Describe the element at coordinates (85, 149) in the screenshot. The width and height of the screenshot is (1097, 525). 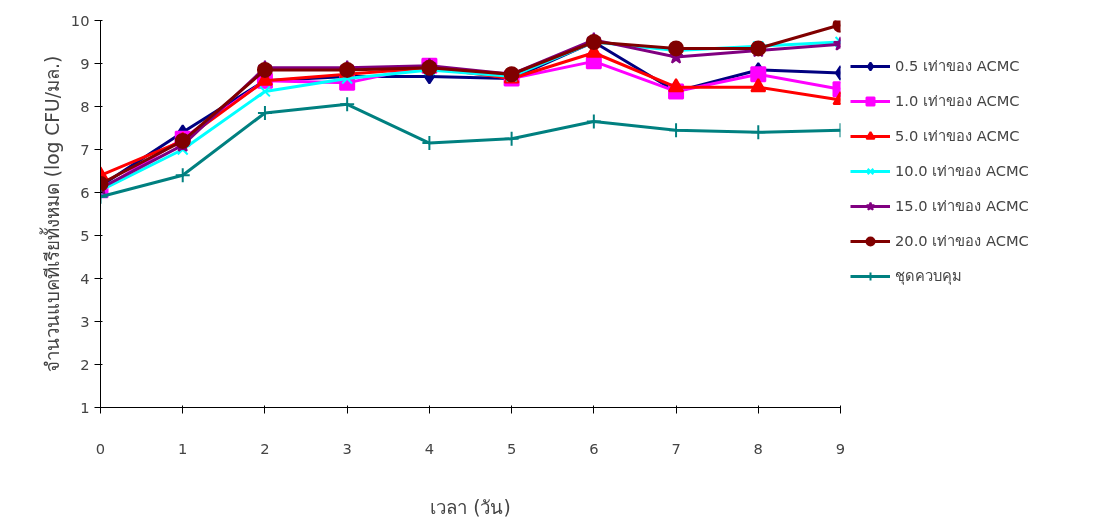
I see `y-tick-label: 7` at that location.